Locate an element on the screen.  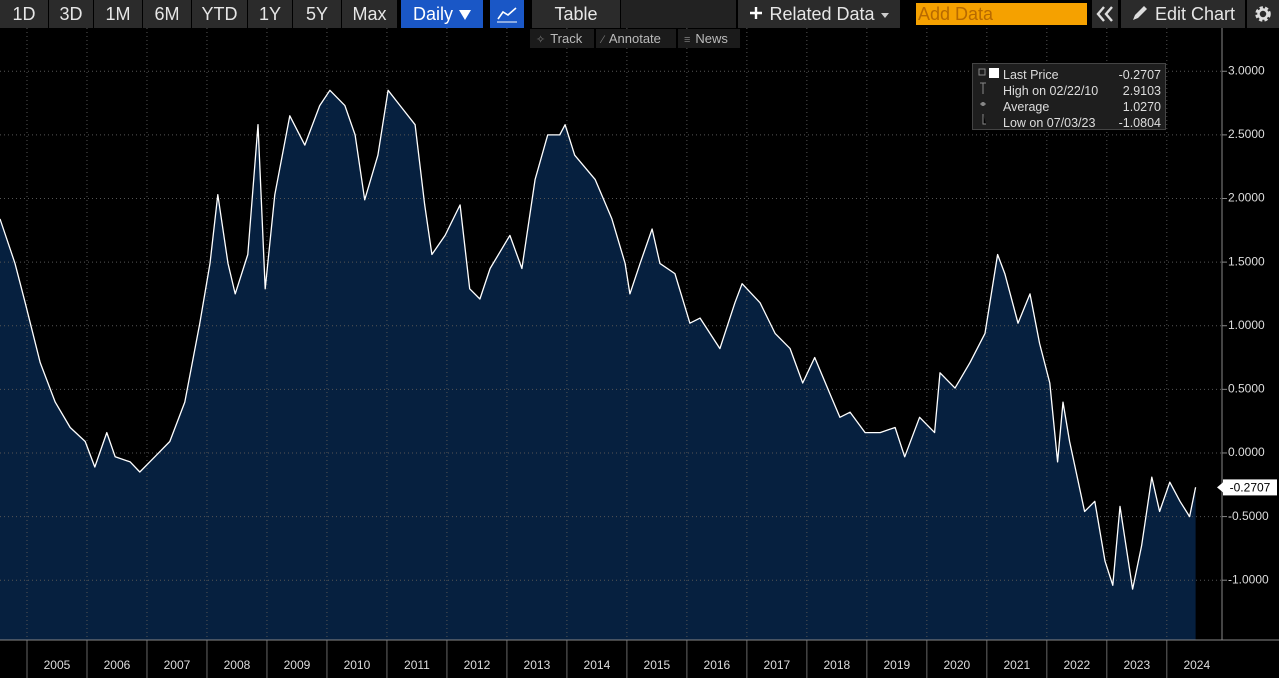
chart-tool: ≡ News is located at coordinates (709, 38).